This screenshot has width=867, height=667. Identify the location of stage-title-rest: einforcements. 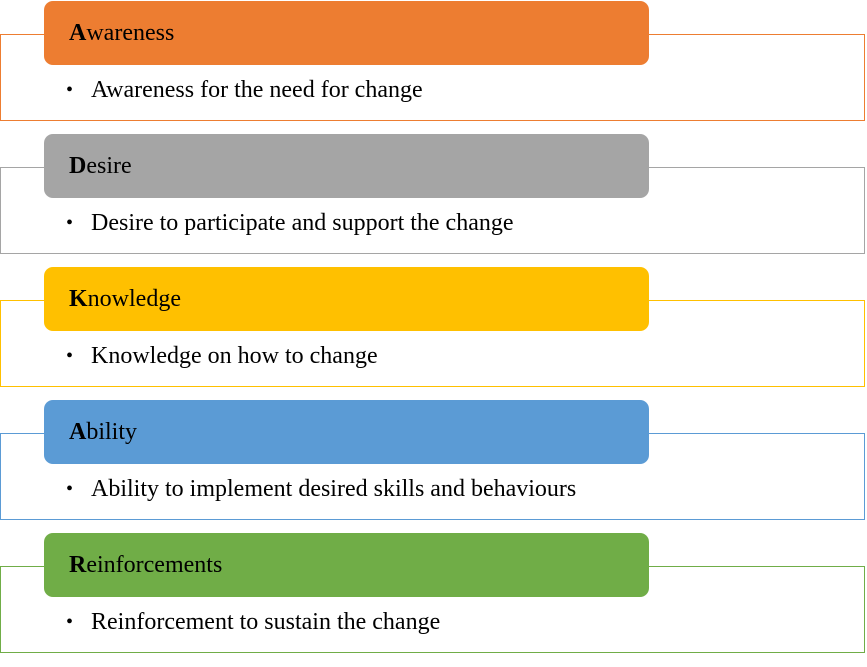
(154, 564).